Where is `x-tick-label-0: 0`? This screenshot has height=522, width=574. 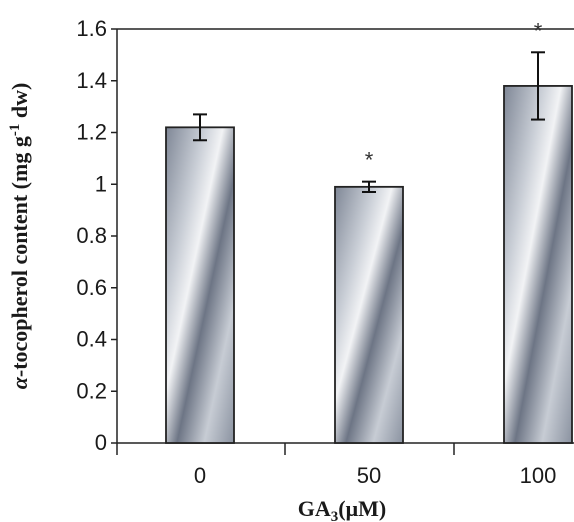
x-tick-label-0: 0 is located at coordinates (200, 475).